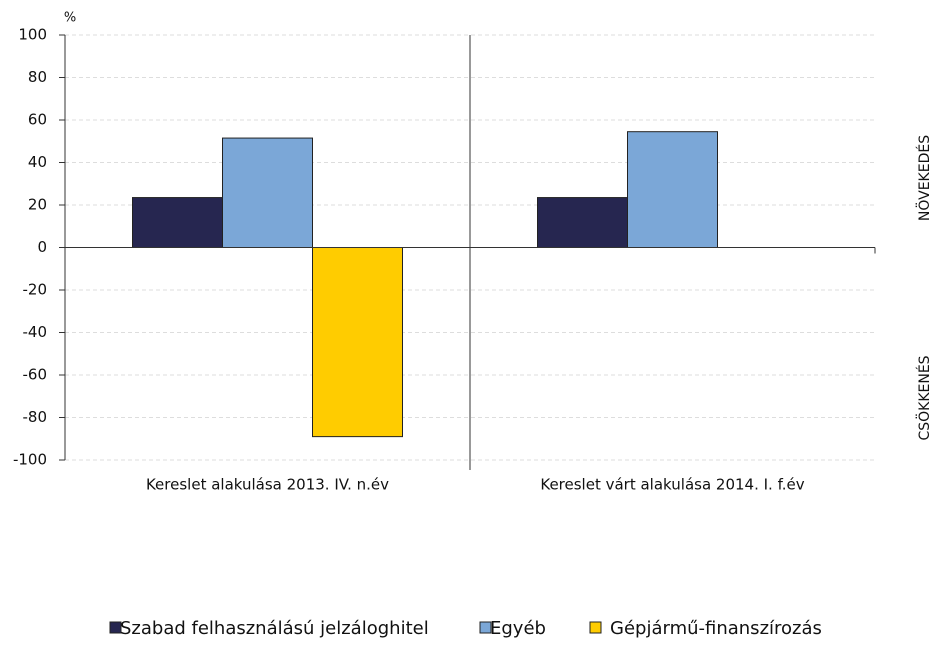 This screenshot has width=936, height=666. Describe the element at coordinates (37, 162) in the screenshot. I see `y-tick-label: 40` at that location.